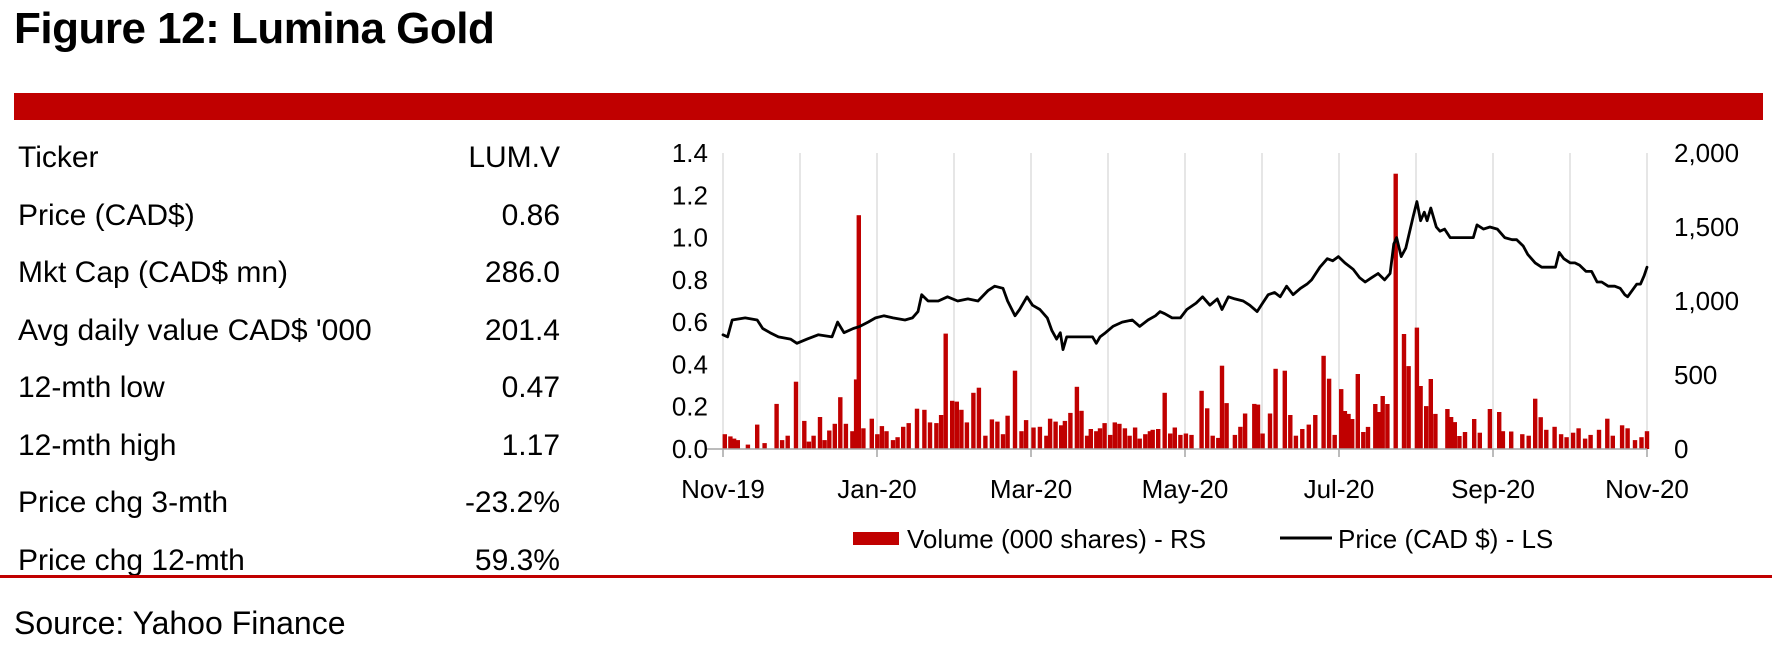 This screenshot has width=1786, height=662. Describe the element at coordinates (514, 157) in the screenshot. I see `stat-value: LUM.V` at that location.